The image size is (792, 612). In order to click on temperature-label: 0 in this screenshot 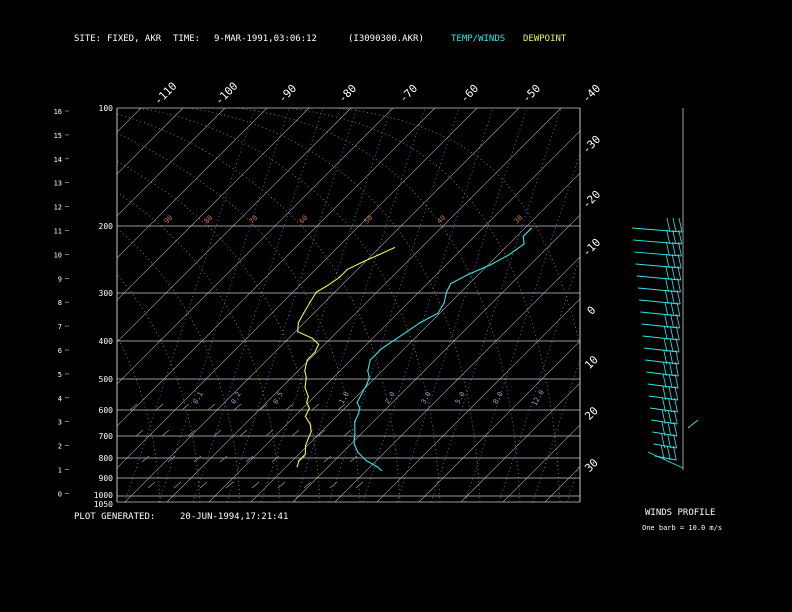, I will do `click(592, 311)`.